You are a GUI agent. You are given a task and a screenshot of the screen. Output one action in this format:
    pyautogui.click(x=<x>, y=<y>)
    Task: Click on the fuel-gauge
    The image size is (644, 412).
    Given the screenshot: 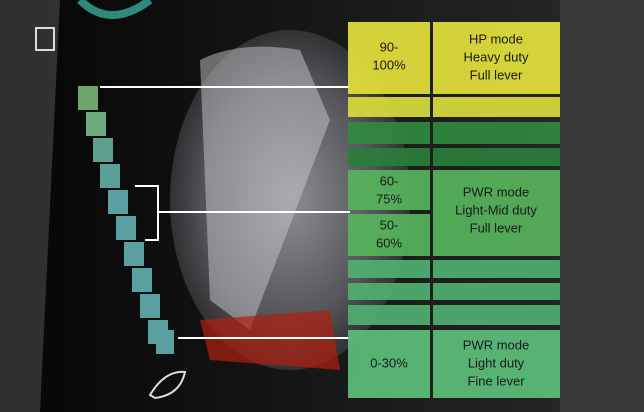 What is the action you would take?
    pyautogui.click(x=126, y=220)
    